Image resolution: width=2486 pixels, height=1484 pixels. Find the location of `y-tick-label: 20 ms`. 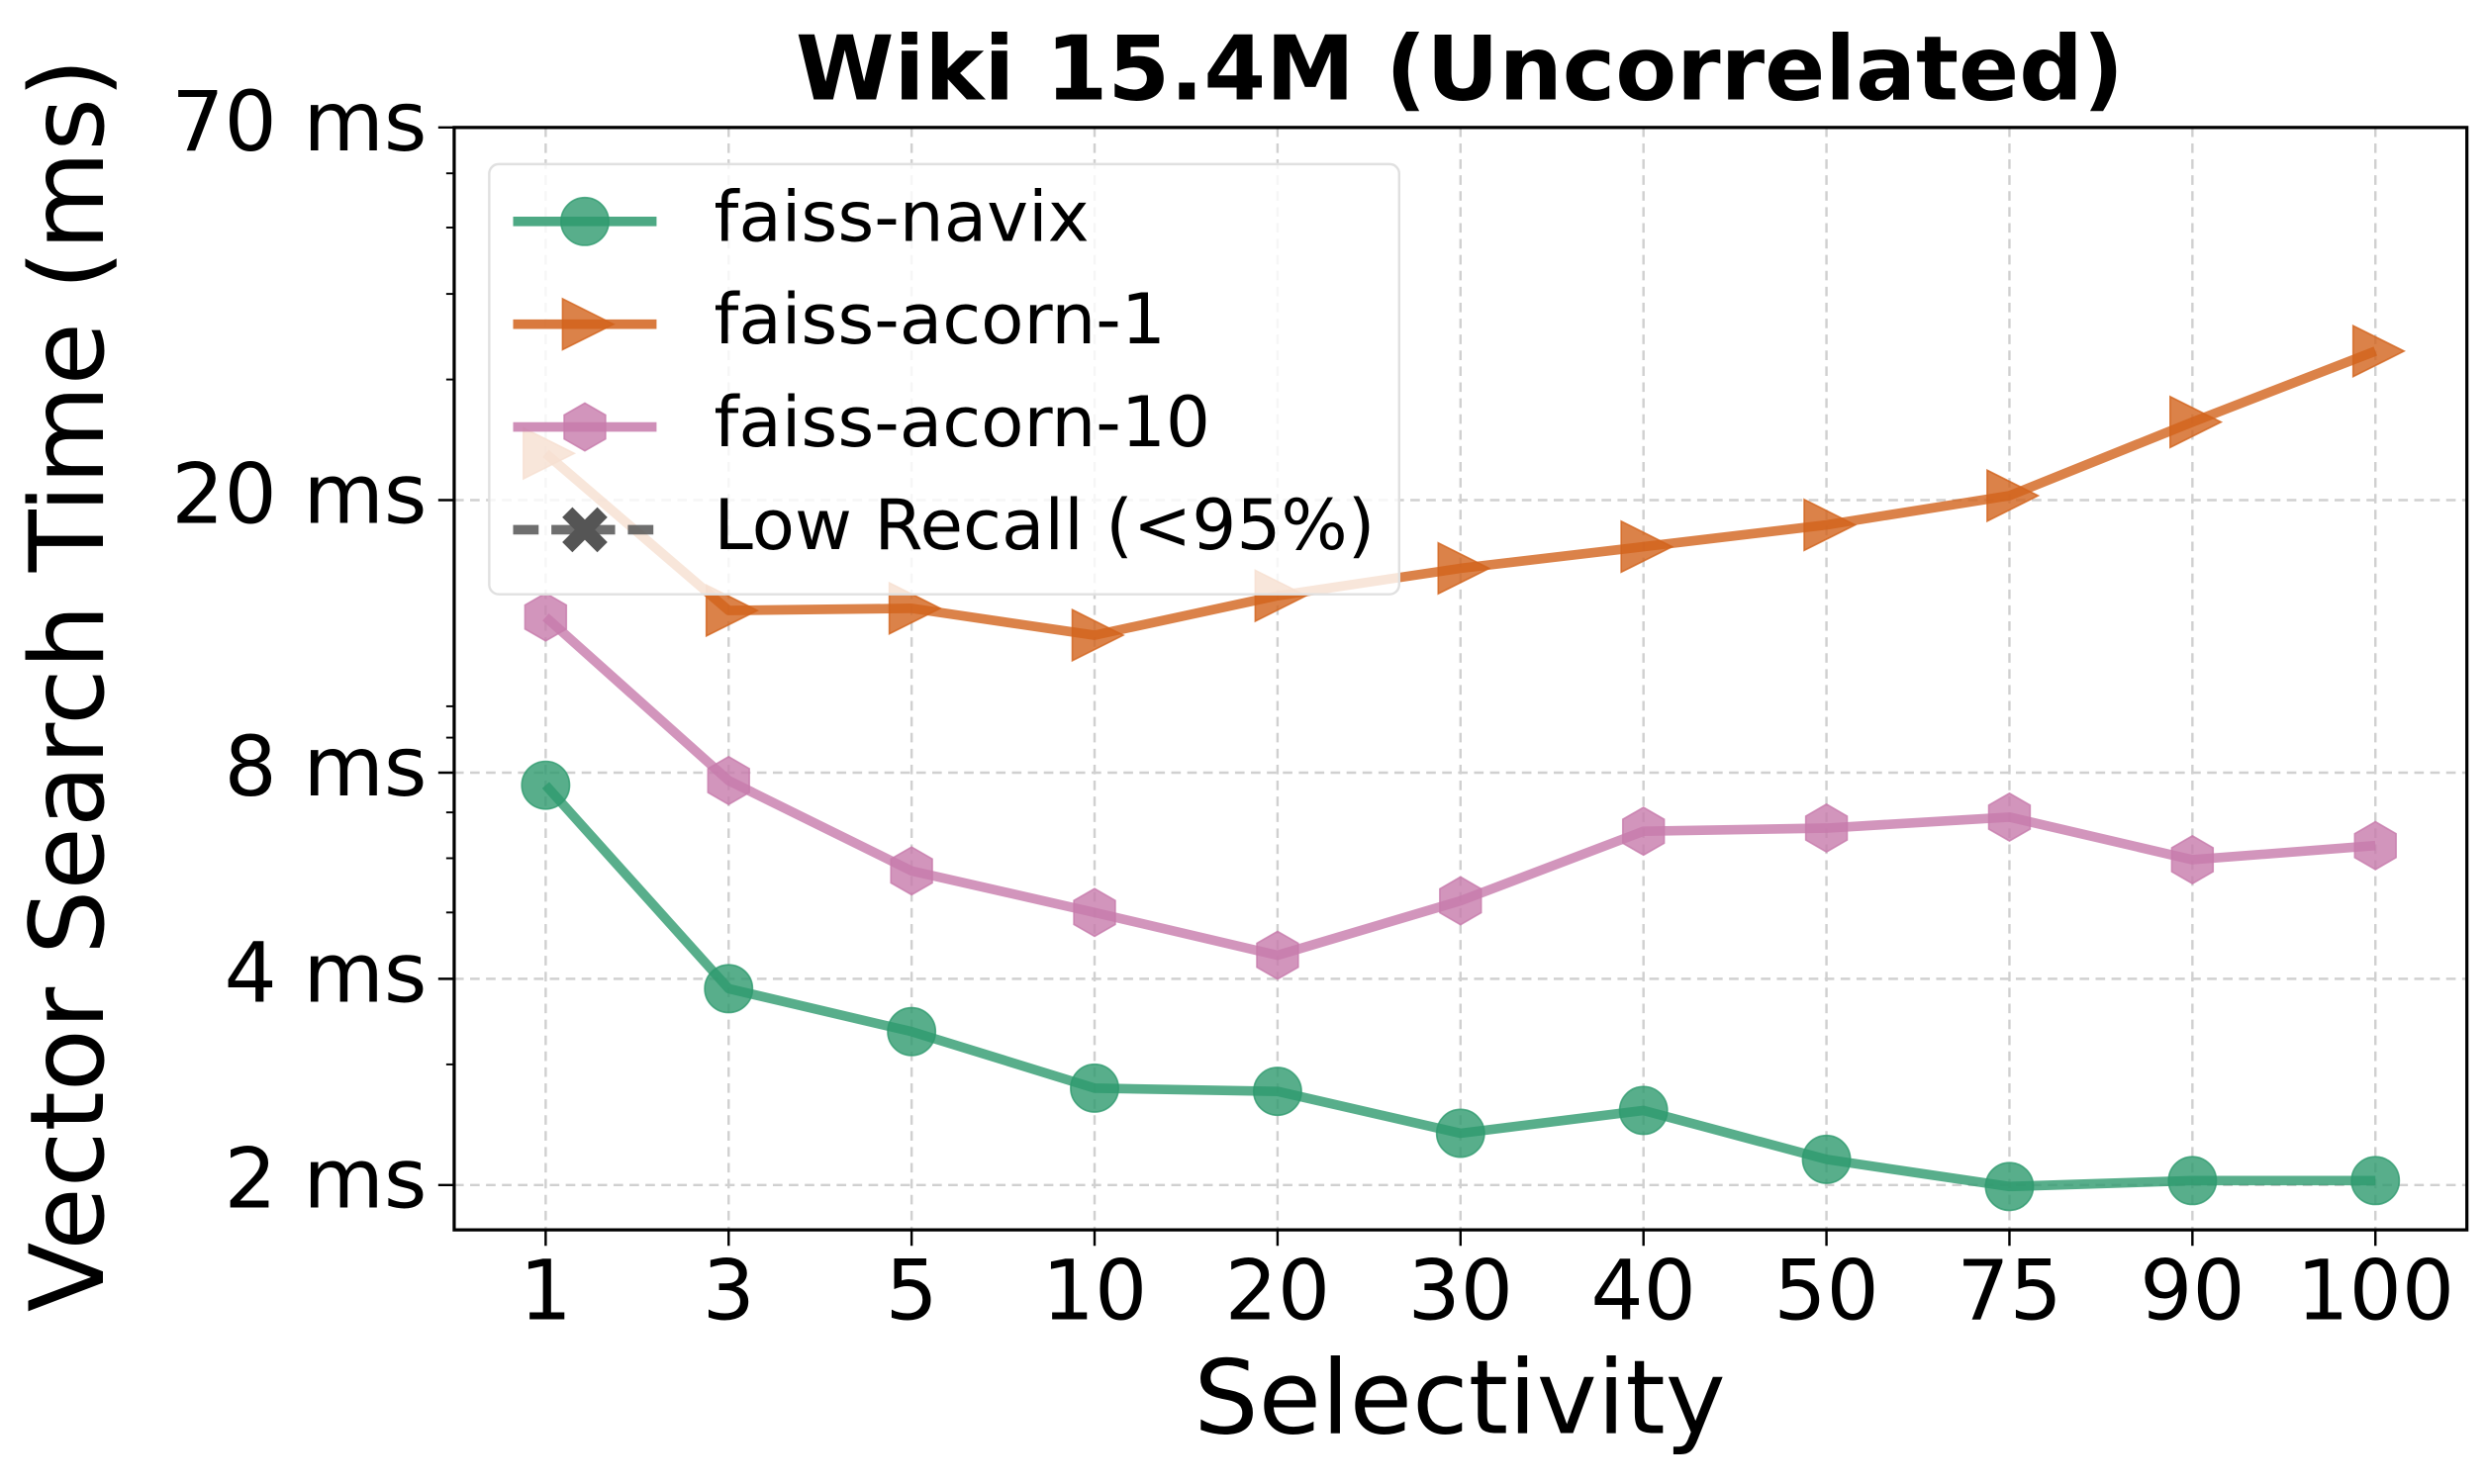

y-tick-label: 20 ms is located at coordinates (299, 493).